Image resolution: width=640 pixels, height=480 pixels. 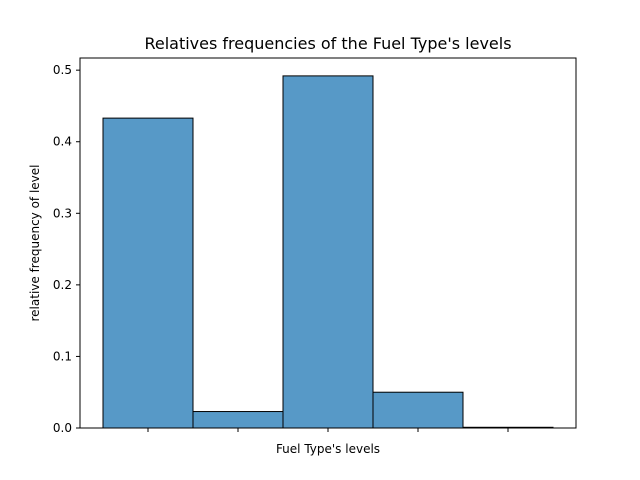 What do you see at coordinates (62, 428) in the screenshot?
I see `y-tick-label-0: 0.0` at bounding box center [62, 428].